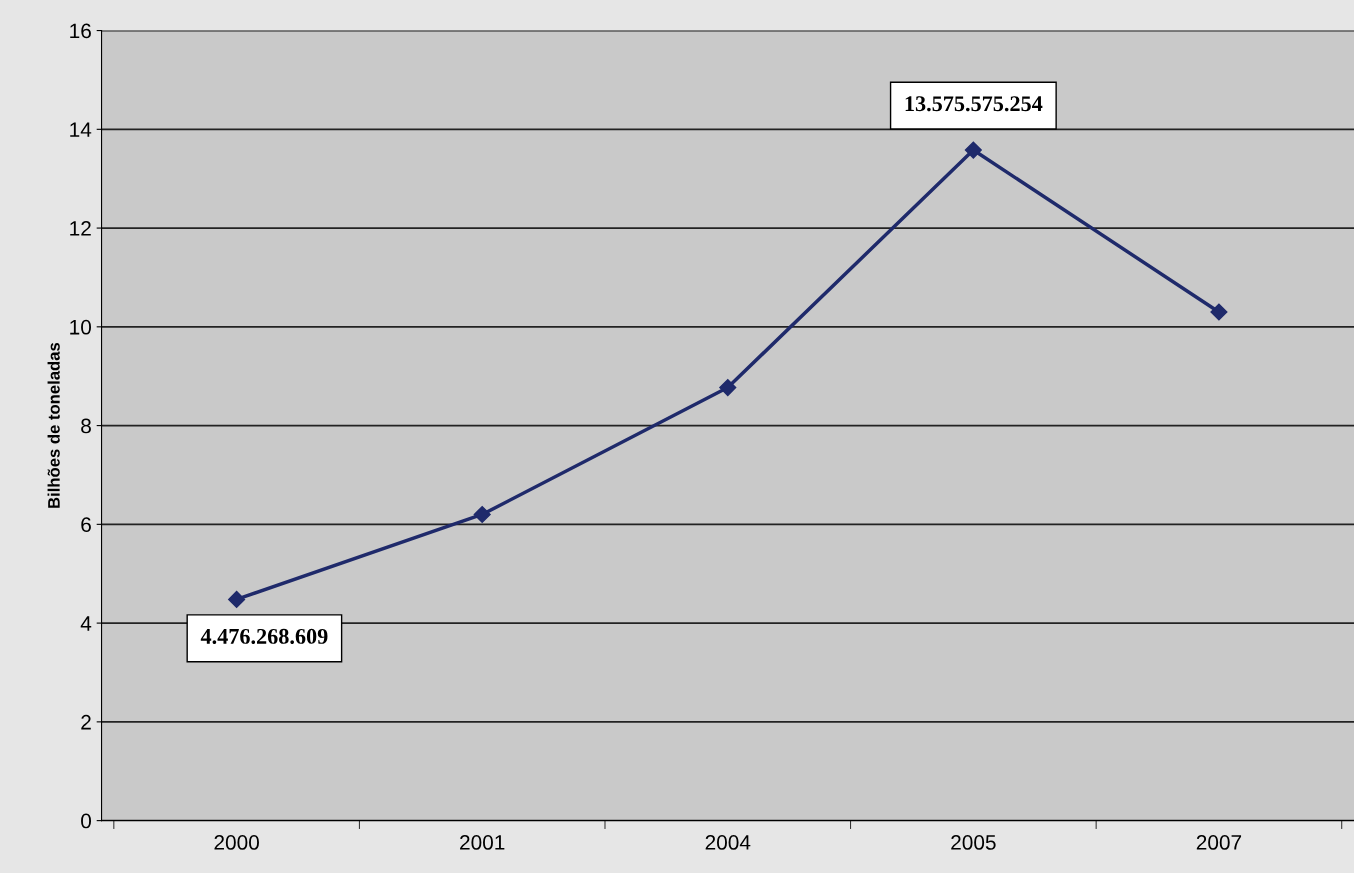  What do you see at coordinates (973, 842) in the screenshot?
I see `x-tick-label: 2005` at bounding box center [973, 842].